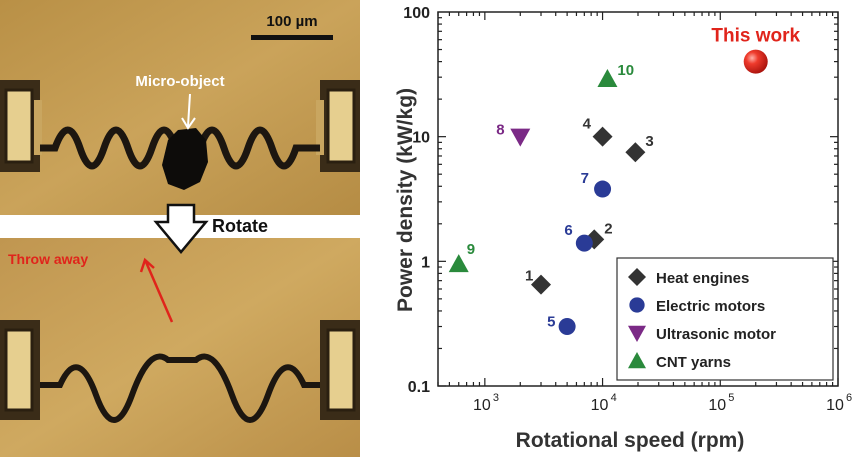 This screenshot has width=860, height=457. What do you see at coordinates (425, 262) in the screenshot?
I see `y-tick-label: 1` at bounding box center [425, 262].